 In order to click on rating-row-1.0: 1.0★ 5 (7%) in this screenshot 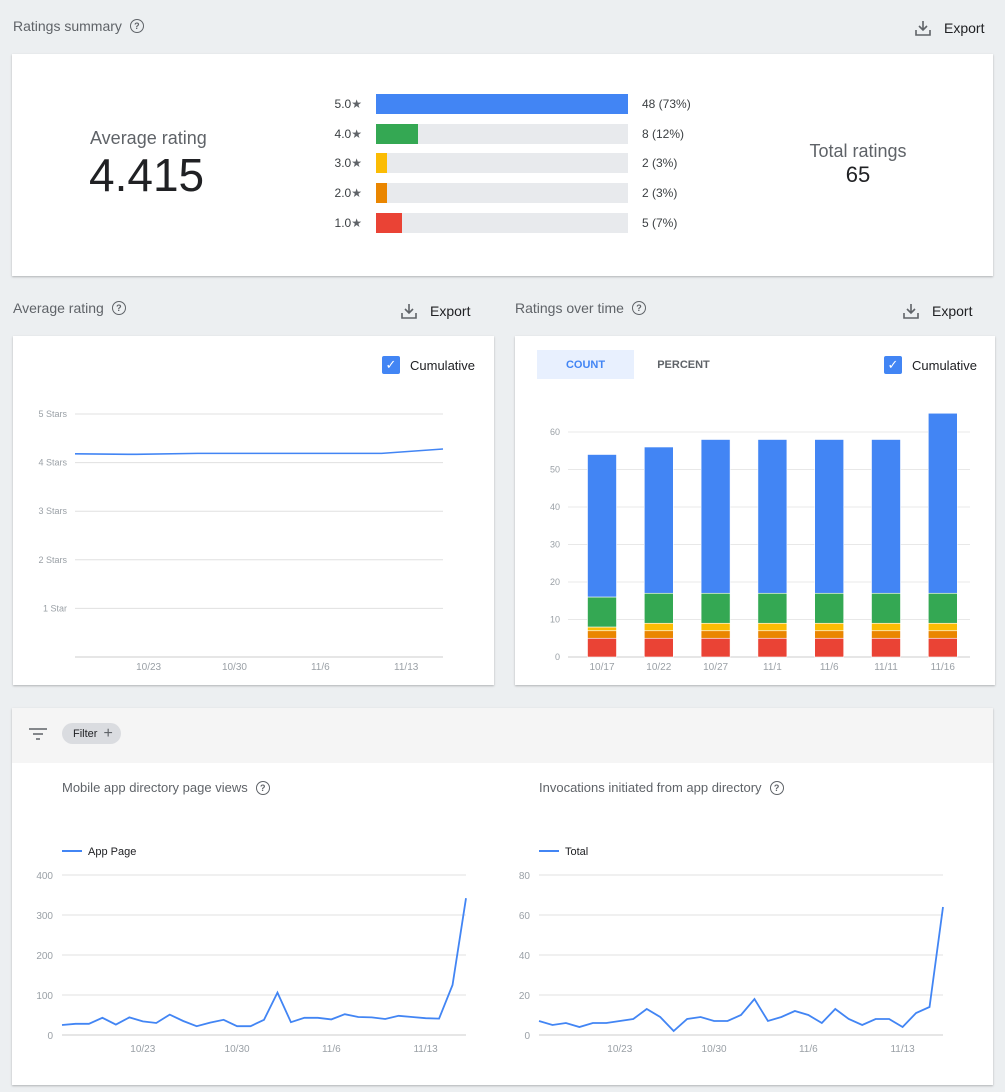, I will do `click(506, 222)`.